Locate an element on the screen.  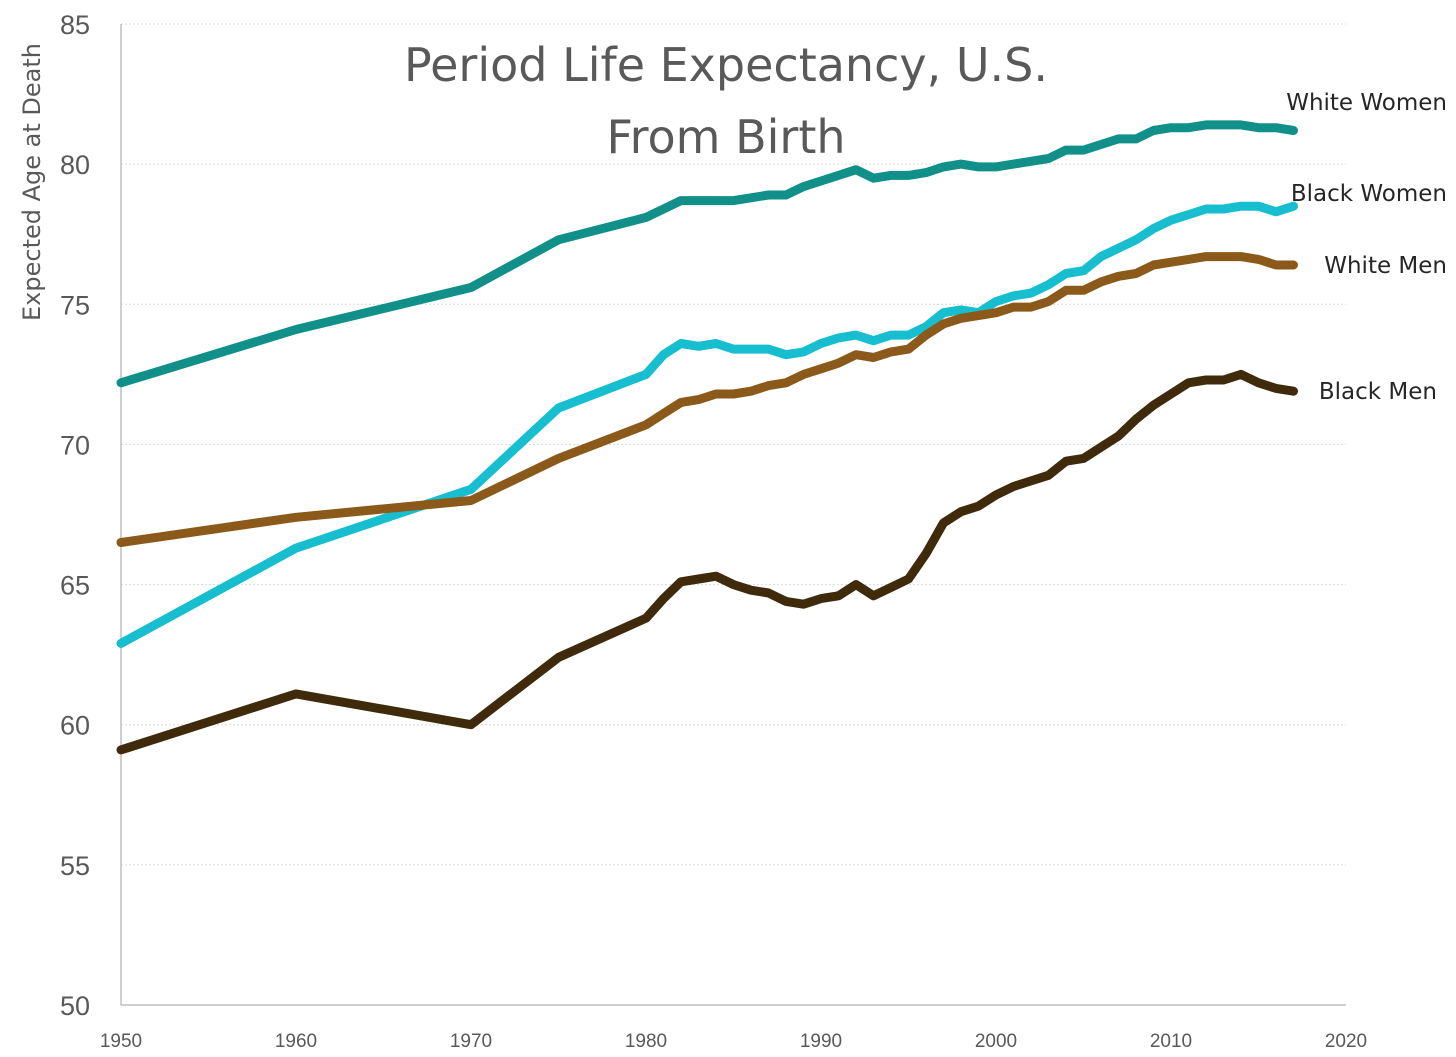
x-tick-label: 1960 is located at coordinates (296, 1041).